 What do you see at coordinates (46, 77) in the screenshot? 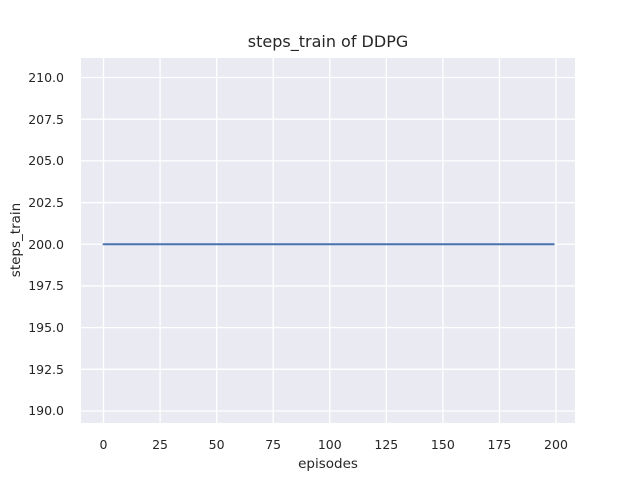
I see `y-tick-label: 210.0` at bounding box center [46, 77].